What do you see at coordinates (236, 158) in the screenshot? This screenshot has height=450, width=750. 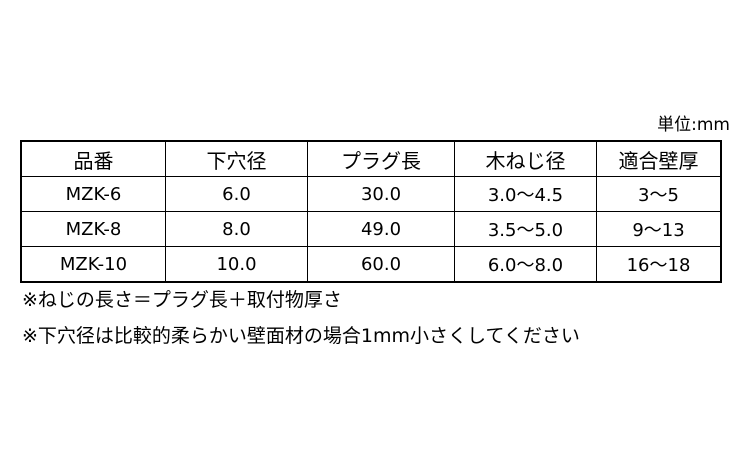 I see `header-pilot-hole: 下穴径` at bounding box center [236, 158].